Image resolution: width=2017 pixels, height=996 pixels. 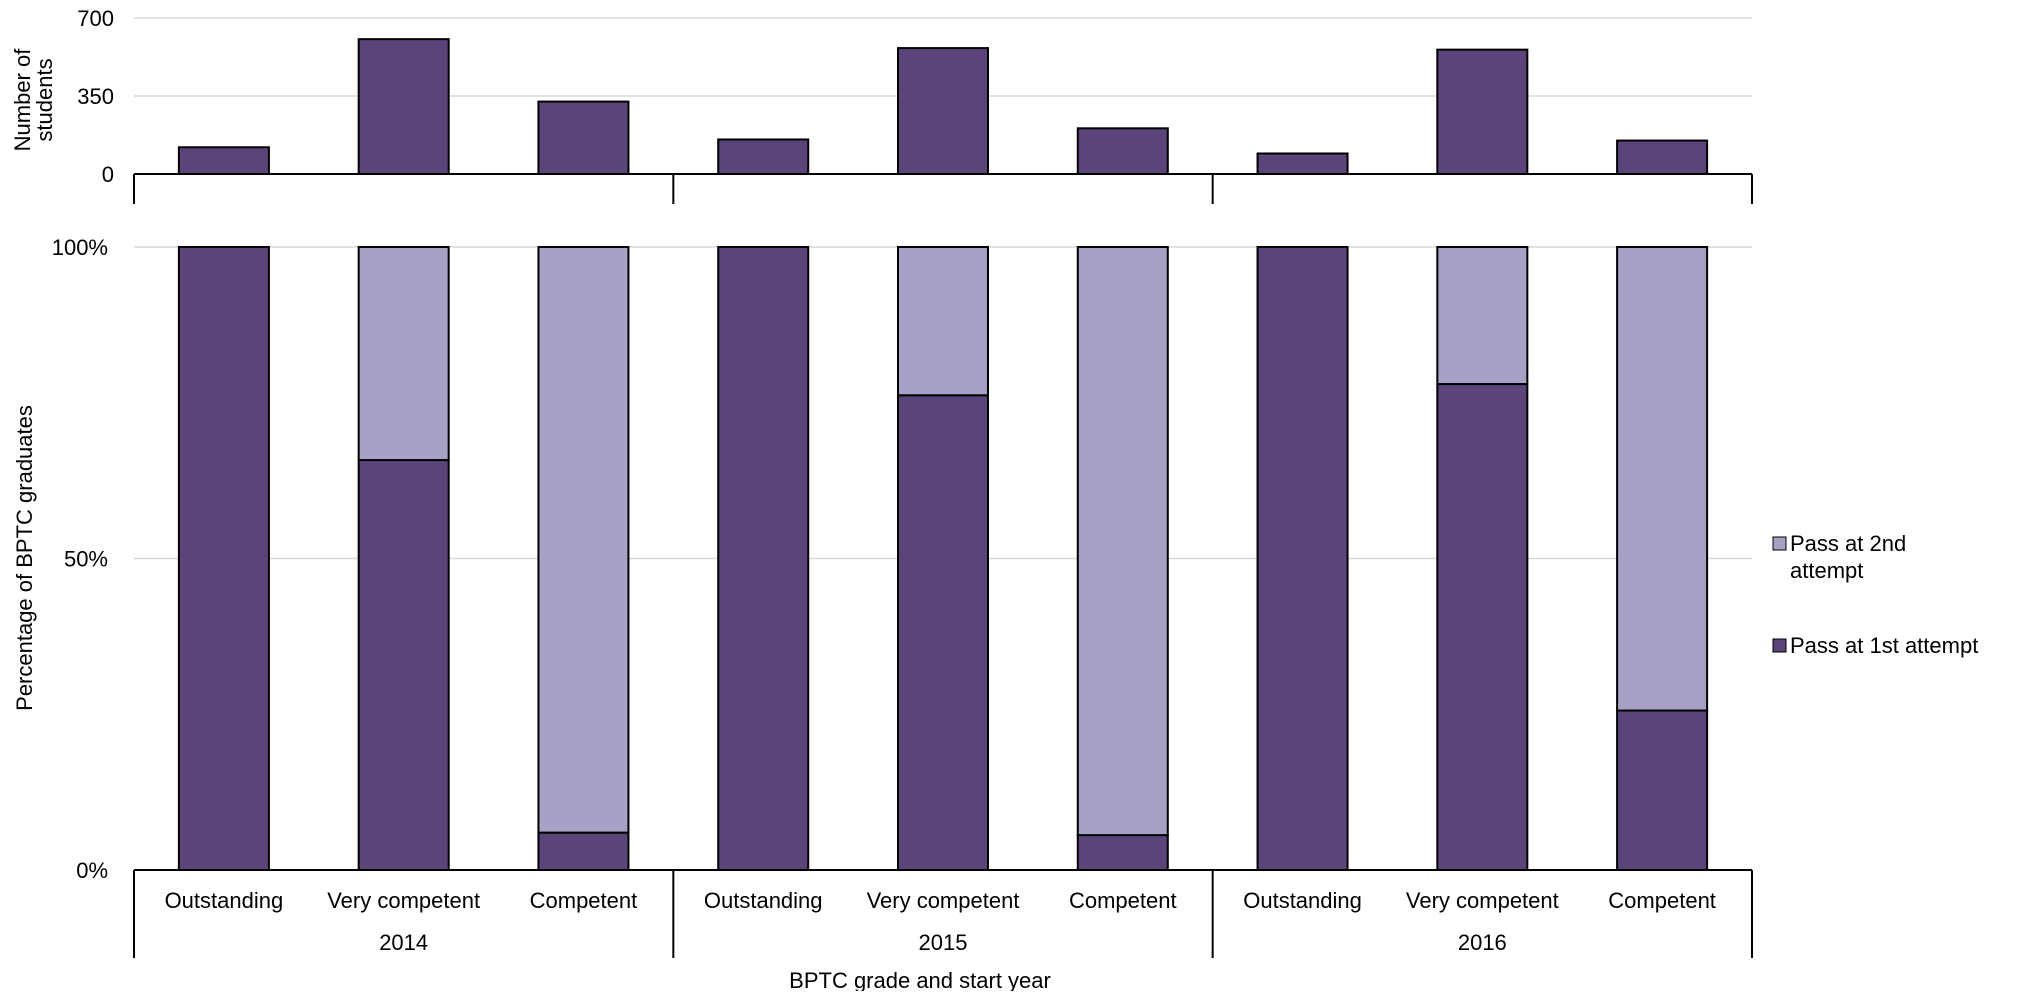 I want to click on legend-label: attempt, so click(x=1826, y=570).